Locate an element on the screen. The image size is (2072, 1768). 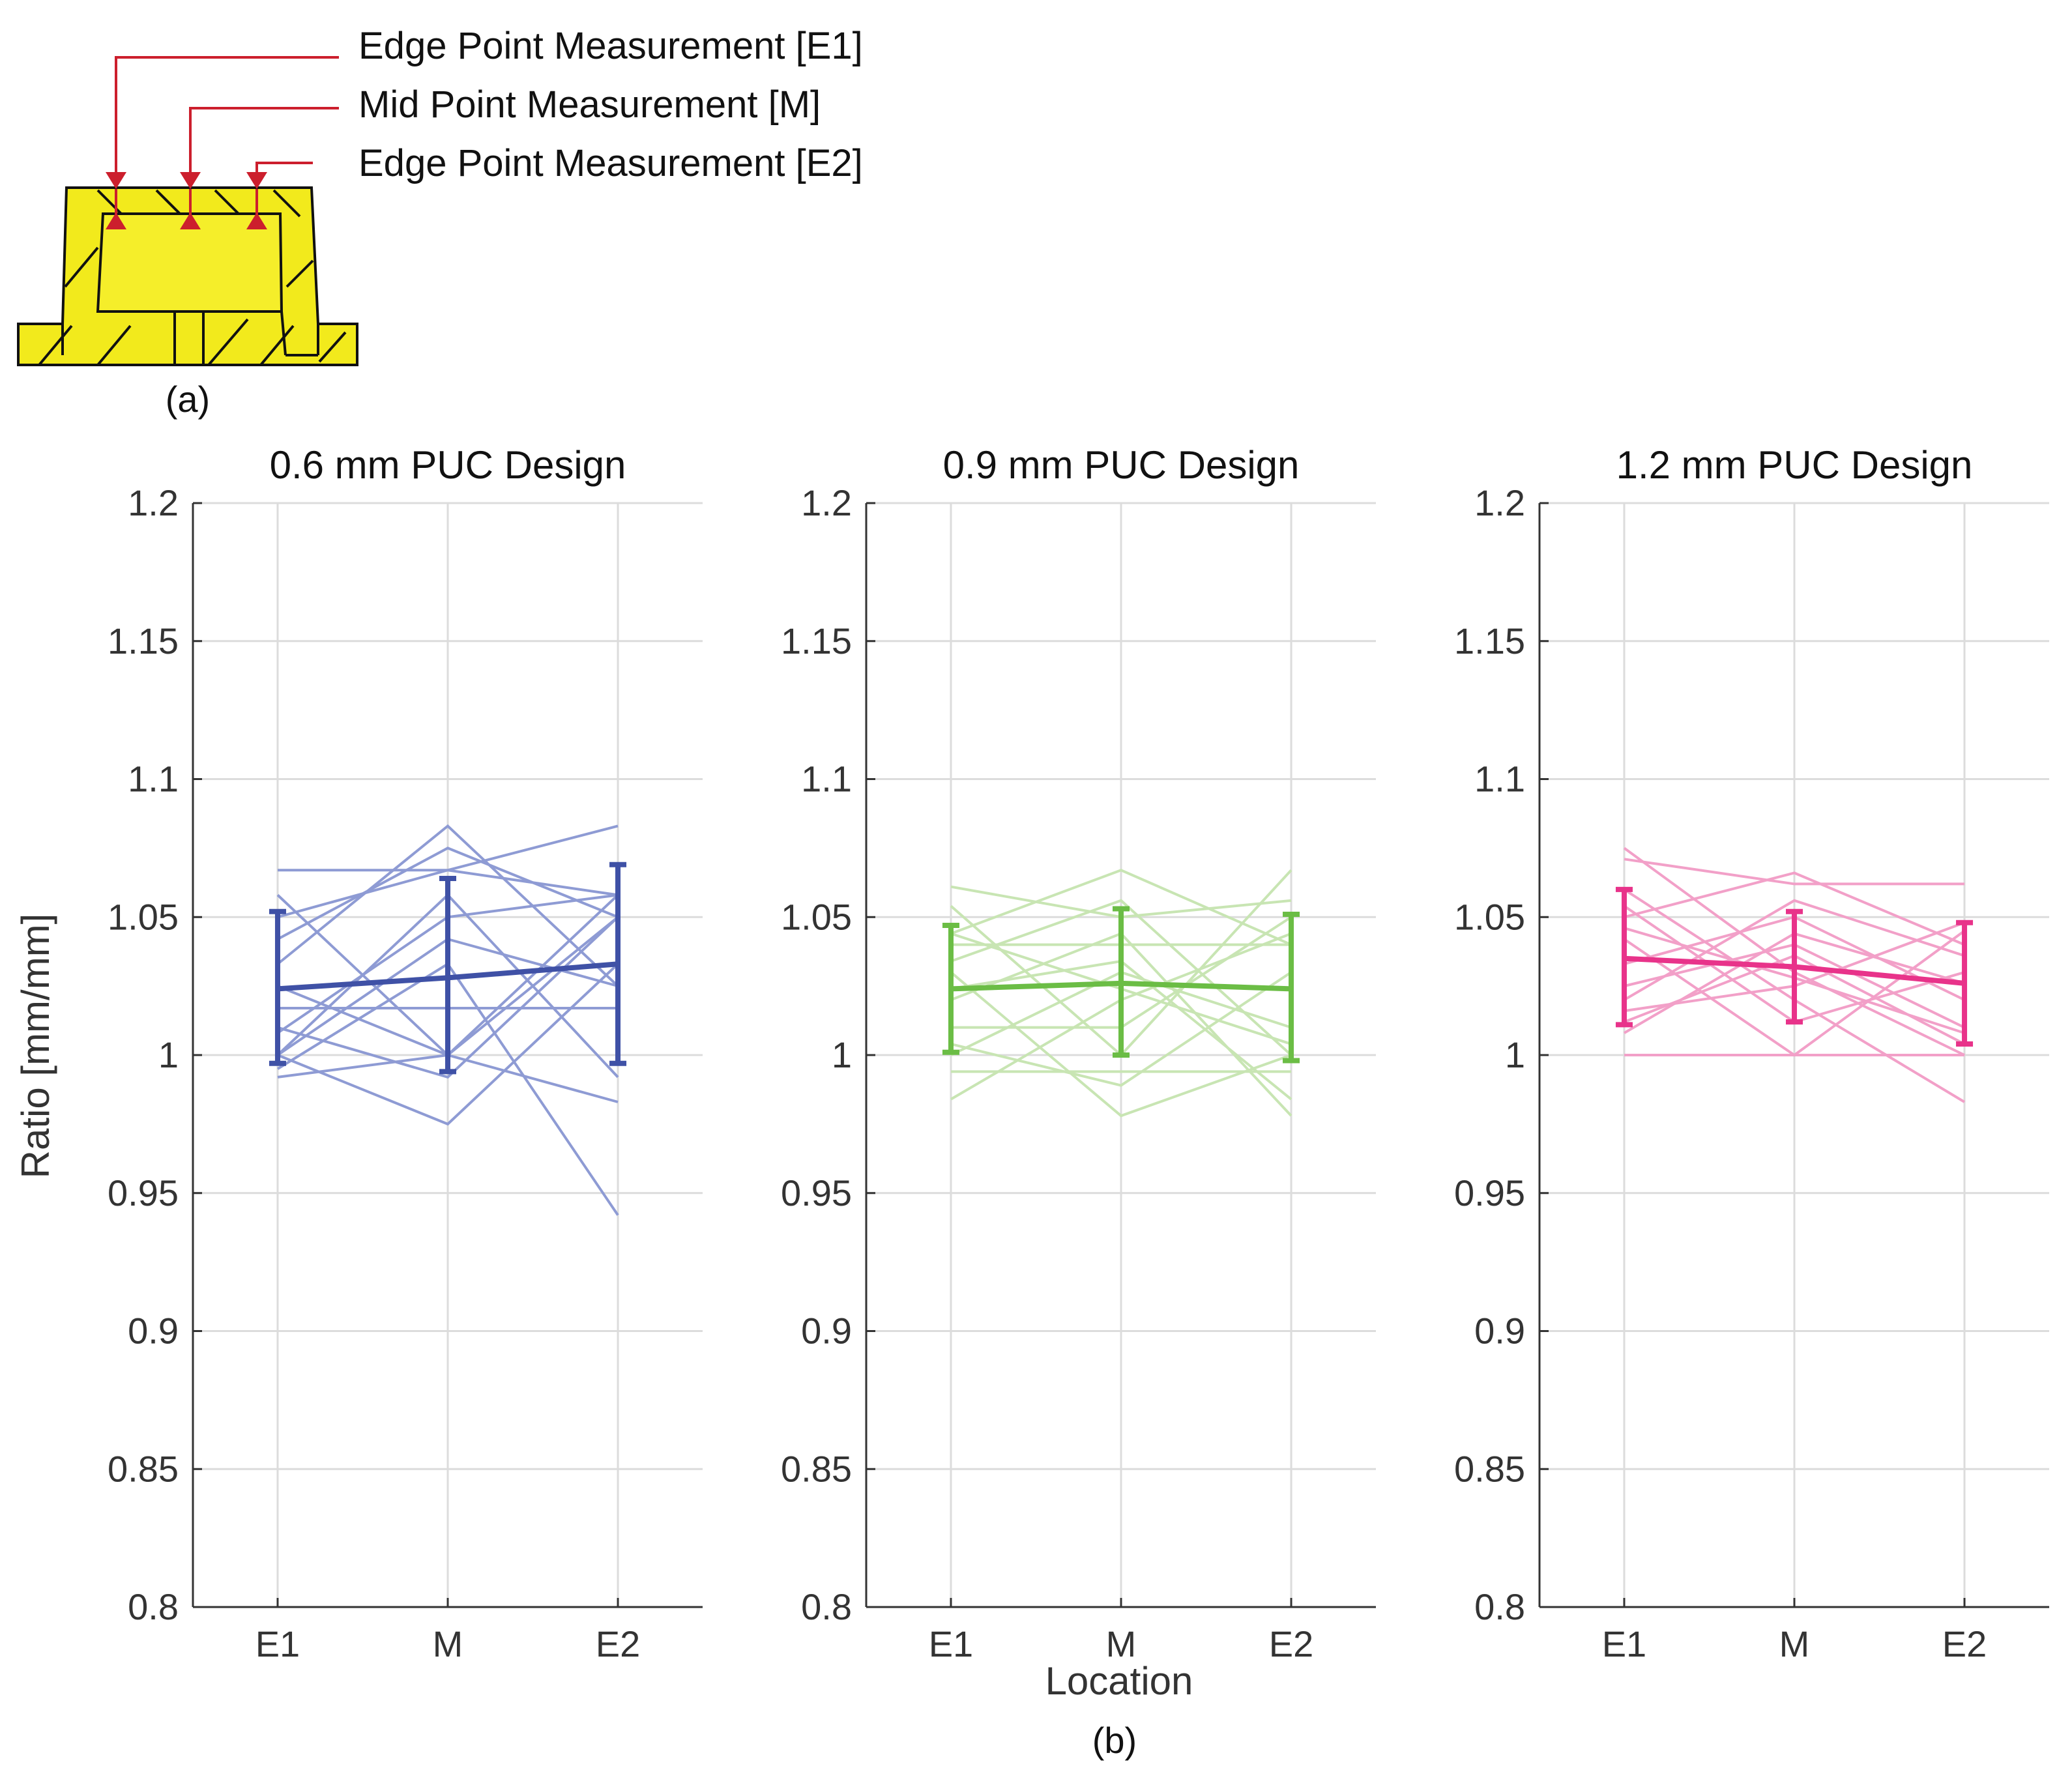
marker-m-bottom is located at coordinates (190, 221).